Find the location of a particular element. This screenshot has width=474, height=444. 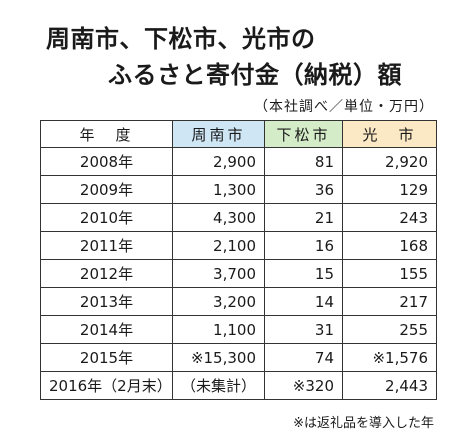

table-row: 2009年 1,300 36 129 is located at coordinates (238, 189).